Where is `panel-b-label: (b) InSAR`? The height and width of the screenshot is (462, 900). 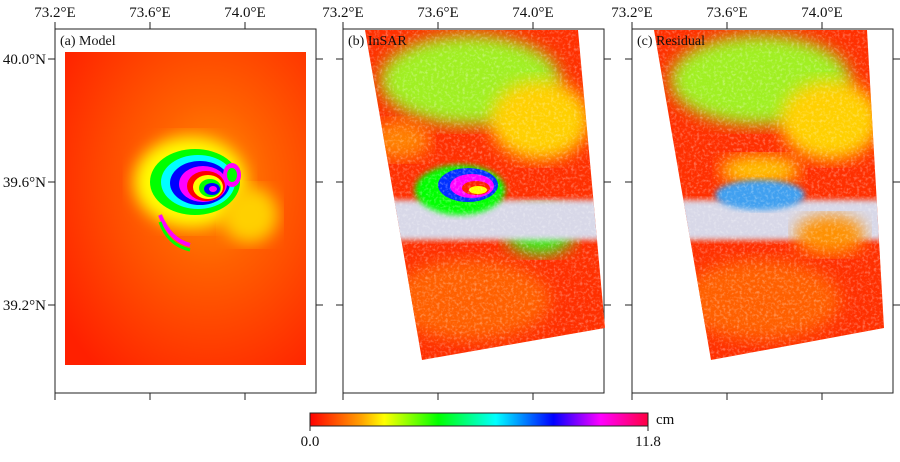 panel-b-label: (b) InSAR is located at coordinates (377, 41).